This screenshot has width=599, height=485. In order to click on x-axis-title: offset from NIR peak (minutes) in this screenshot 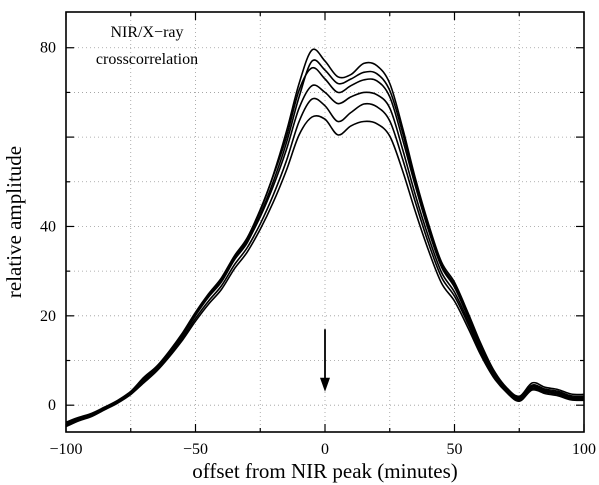, I will do `click(325, 471)`.